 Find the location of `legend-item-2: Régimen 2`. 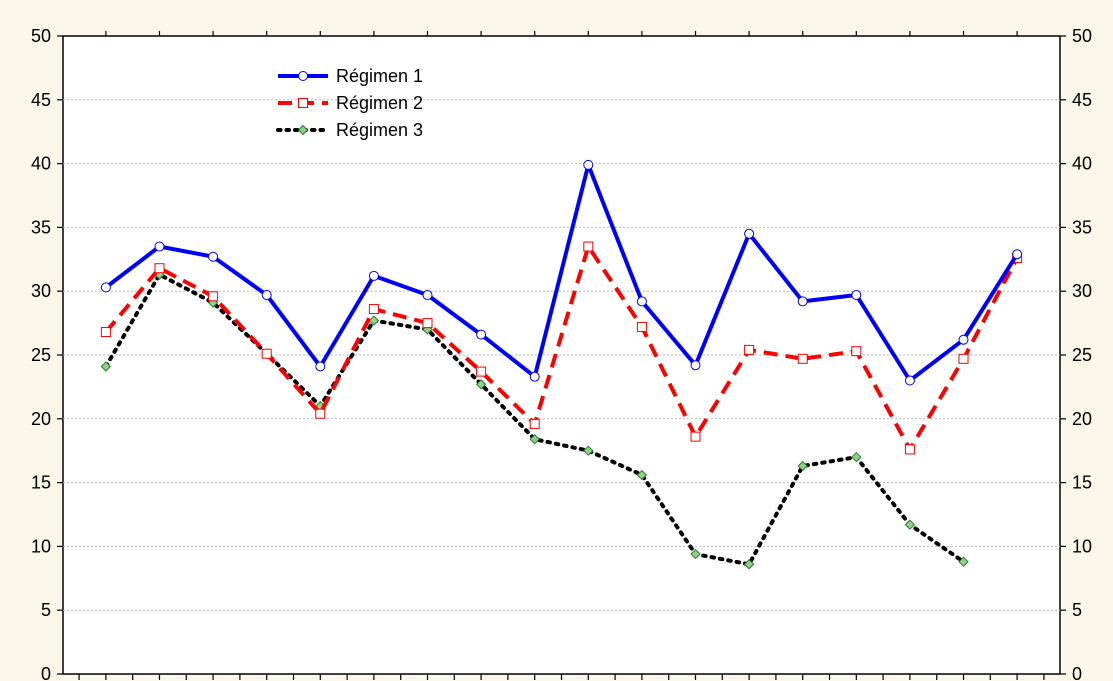

legend-item-2: Régimen 2 is located at coordinates (350, 103).